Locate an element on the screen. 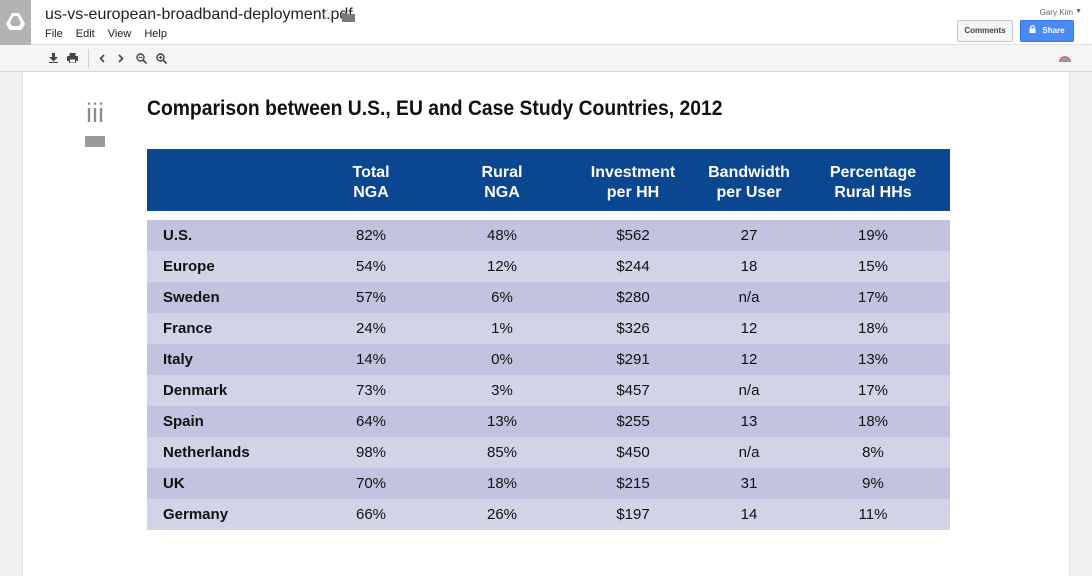 Image resolution: width=1092 pixels, height=576 pixels. cell-total-nga: 57% is located at coordinates (371, 297).